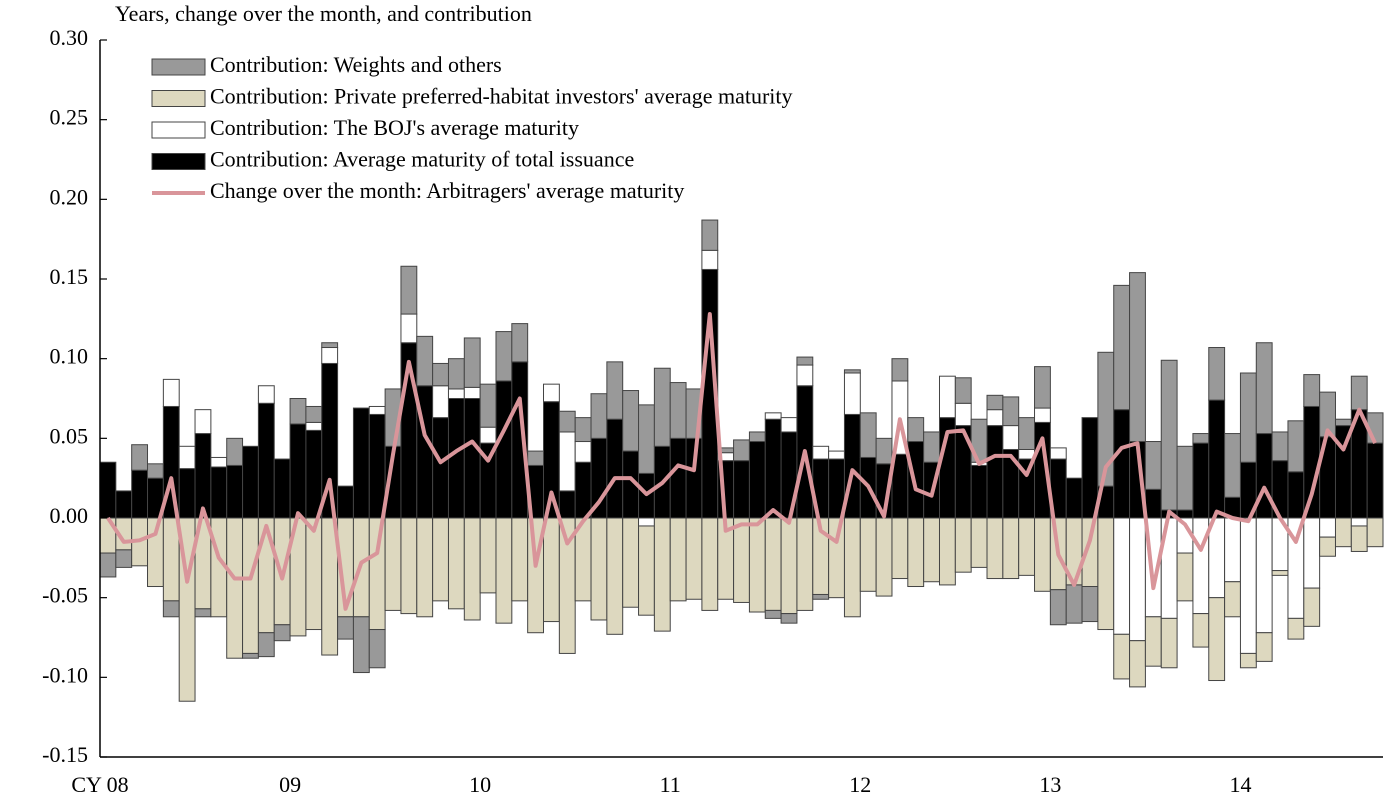 Image resolution: width=1389 pixels, height=812 pixels. What do you see at coordinates (670, 784) in the screenshot?
I see `x-tick-label: 11` at bounding box center [670, 784].